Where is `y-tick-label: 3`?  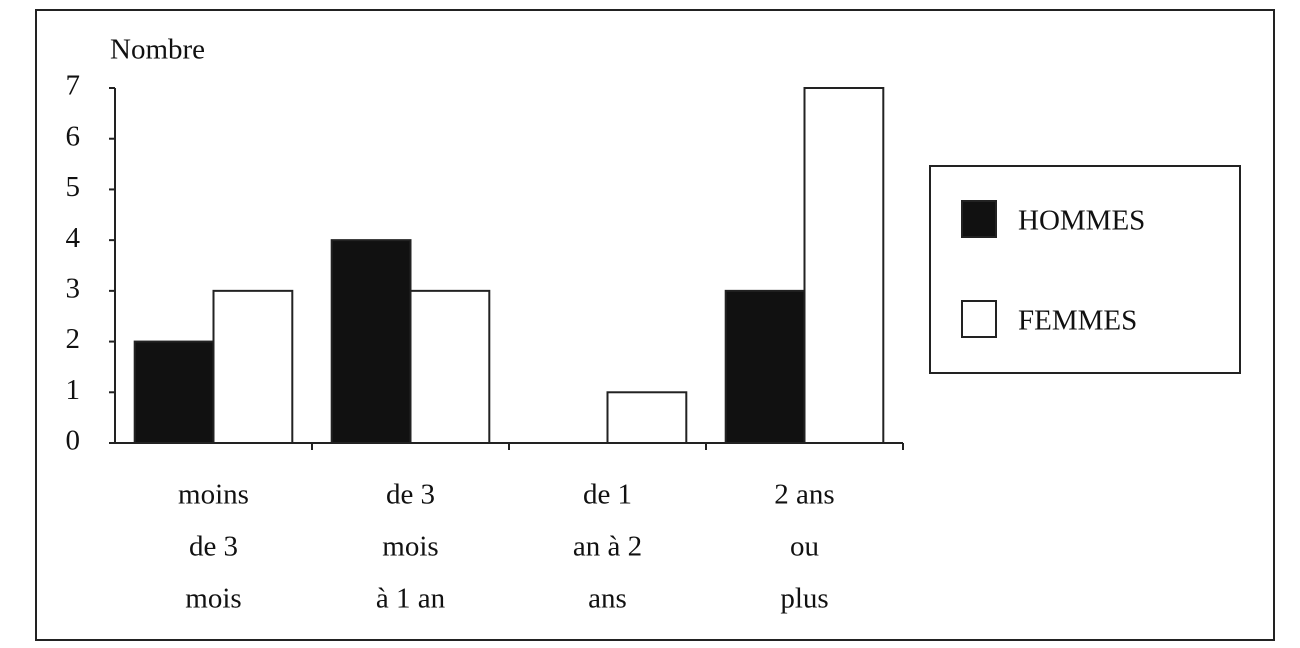 y-tick-label: 3 is located at coordinates (73, 289).